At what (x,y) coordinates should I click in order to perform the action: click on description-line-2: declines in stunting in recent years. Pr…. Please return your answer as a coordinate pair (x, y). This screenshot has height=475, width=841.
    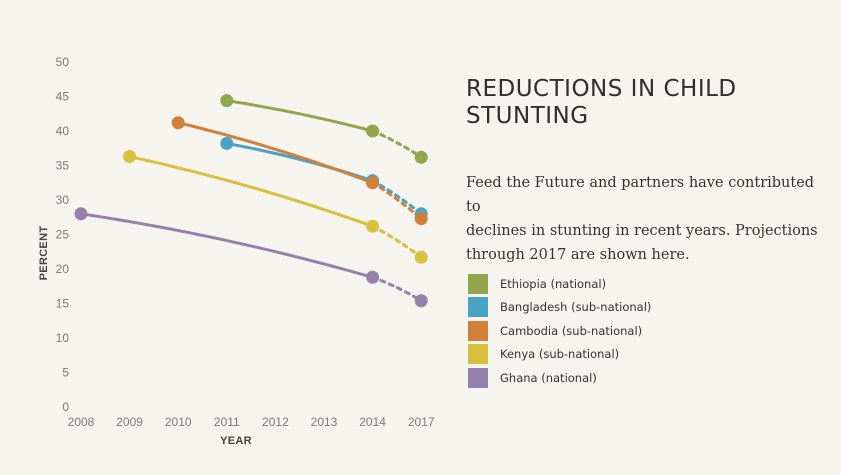
    Looking at the image, I should click on (642, 231).